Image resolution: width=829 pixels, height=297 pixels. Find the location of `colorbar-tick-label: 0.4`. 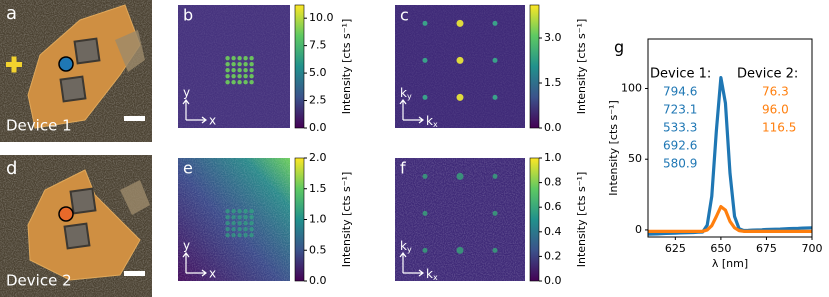

colorbar-tick-label: 0.4 is located at coordinates (553, 231).